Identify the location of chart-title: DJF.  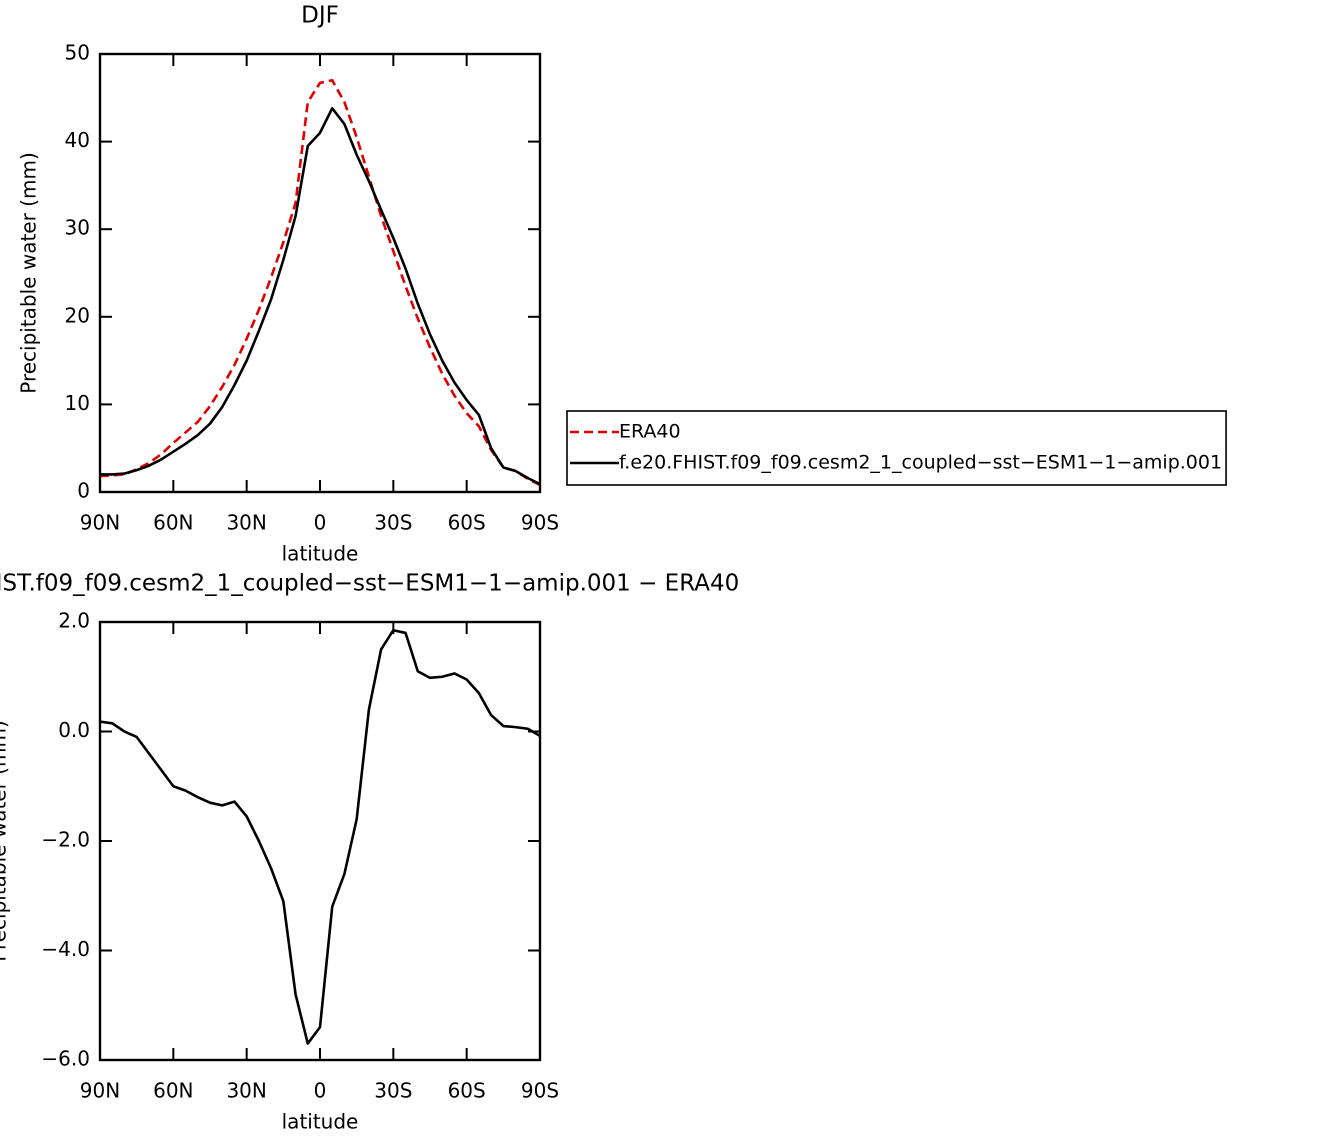
(320, 16).